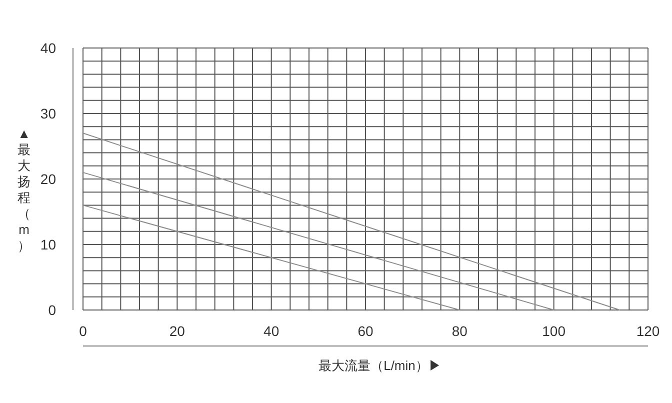 The height and width of the screenshot is (403, 672). I want to click on y-tick-label: 0, so click(52, 310).